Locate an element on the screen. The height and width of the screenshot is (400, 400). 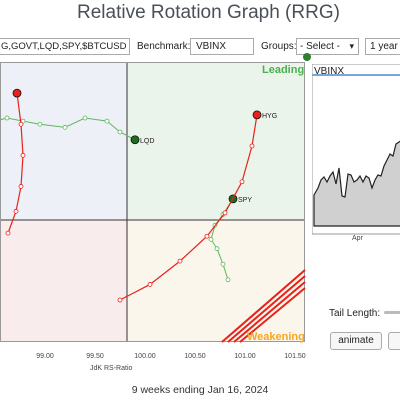
series-label-spy: SPY is located at coordinates (245, 200).